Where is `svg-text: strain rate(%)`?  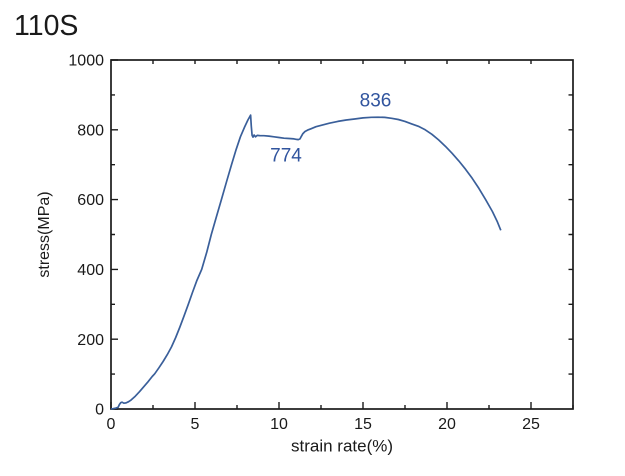
svg-text: strain rate(%) is located at coordinates (342, 446).